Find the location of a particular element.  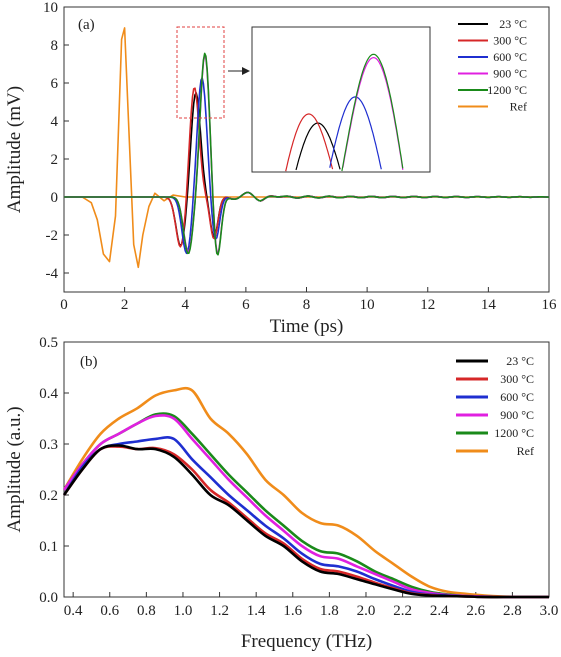

x-tick-label: 0.6 is located at coordinates (109, 611).